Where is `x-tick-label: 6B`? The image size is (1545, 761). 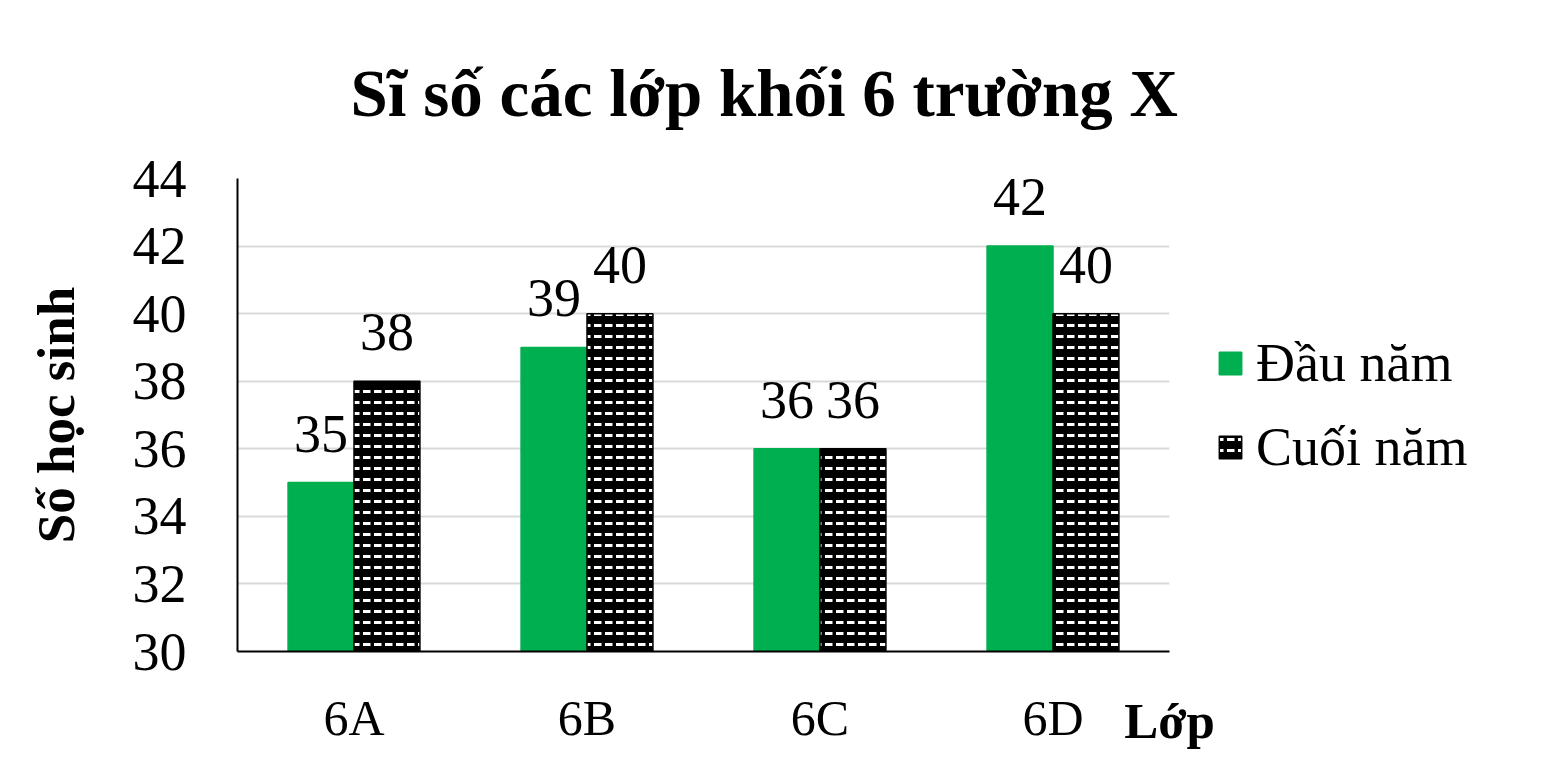
x-tick-label: 6B is located at coordinates (587, 717).